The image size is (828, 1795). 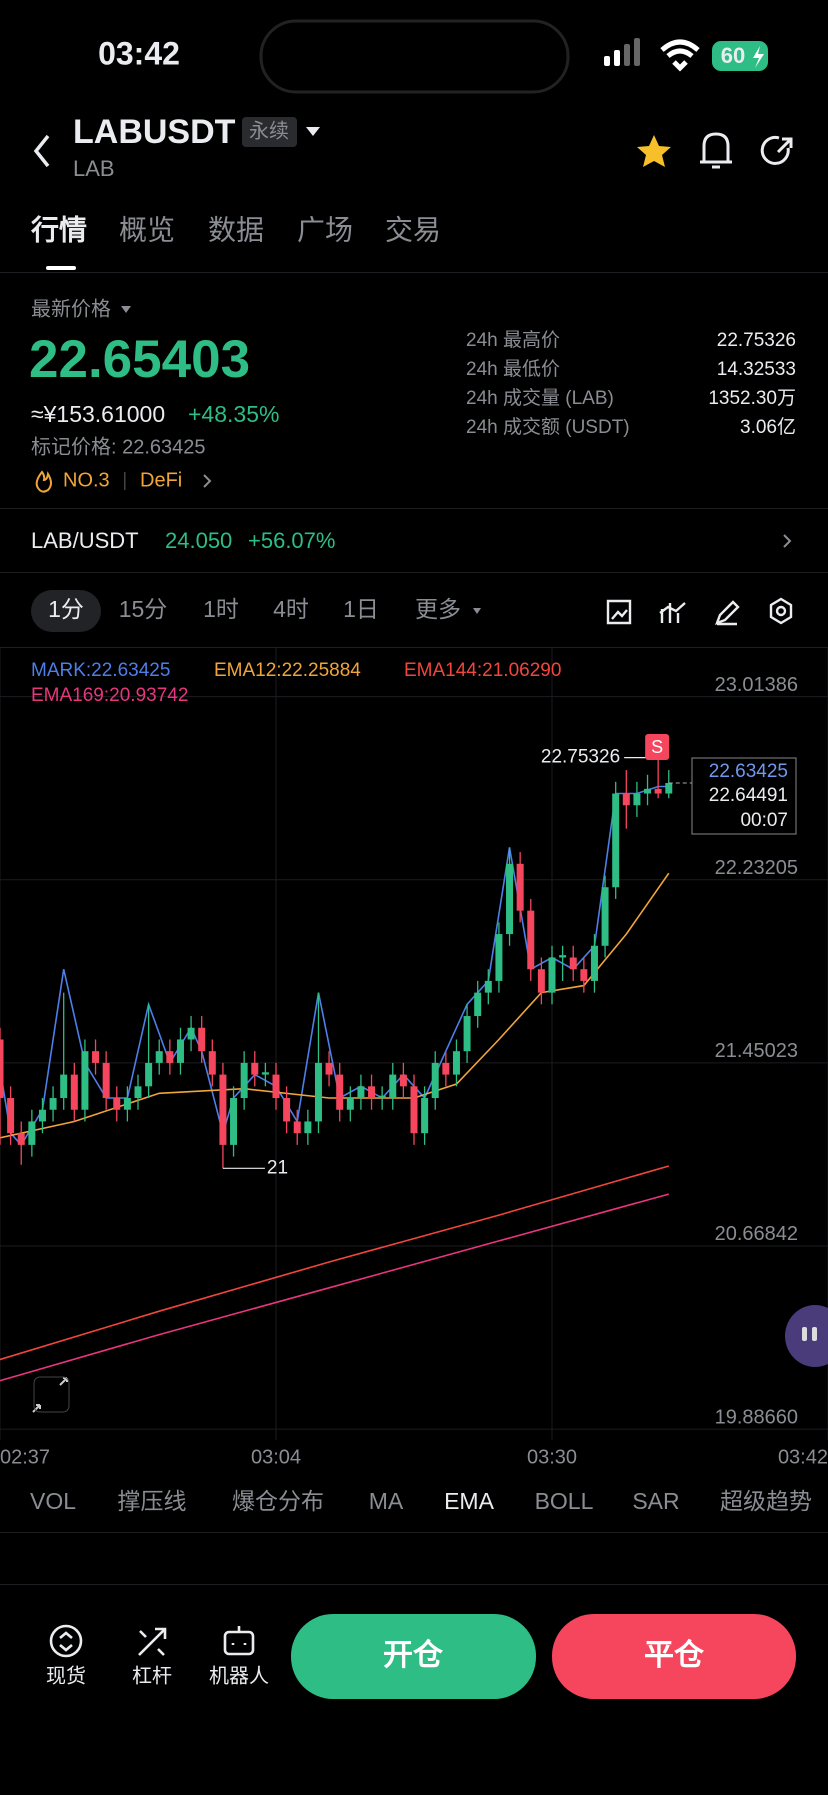 What do you see at coordinates (152, 1675) in the screenshot?
I see `nav-label: 杠杆` at bounding box center [152, 1675].